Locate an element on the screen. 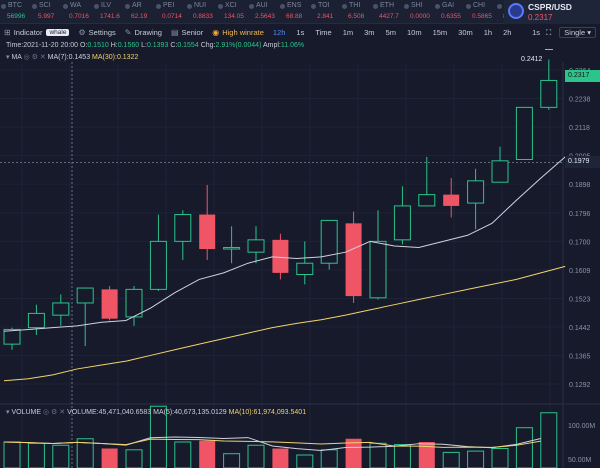  volume-bar-down is located at coordinates (353, 453).